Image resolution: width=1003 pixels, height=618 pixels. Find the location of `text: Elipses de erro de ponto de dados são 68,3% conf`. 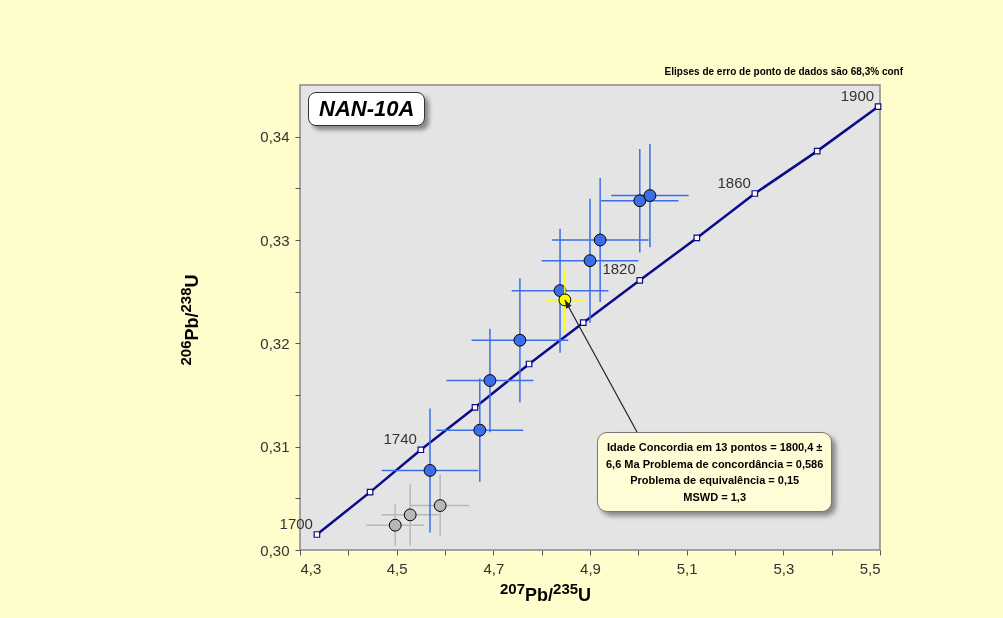

text: Elipses de erro de ponto de dados são 68,3% conf is located at coordinates (783, 71).